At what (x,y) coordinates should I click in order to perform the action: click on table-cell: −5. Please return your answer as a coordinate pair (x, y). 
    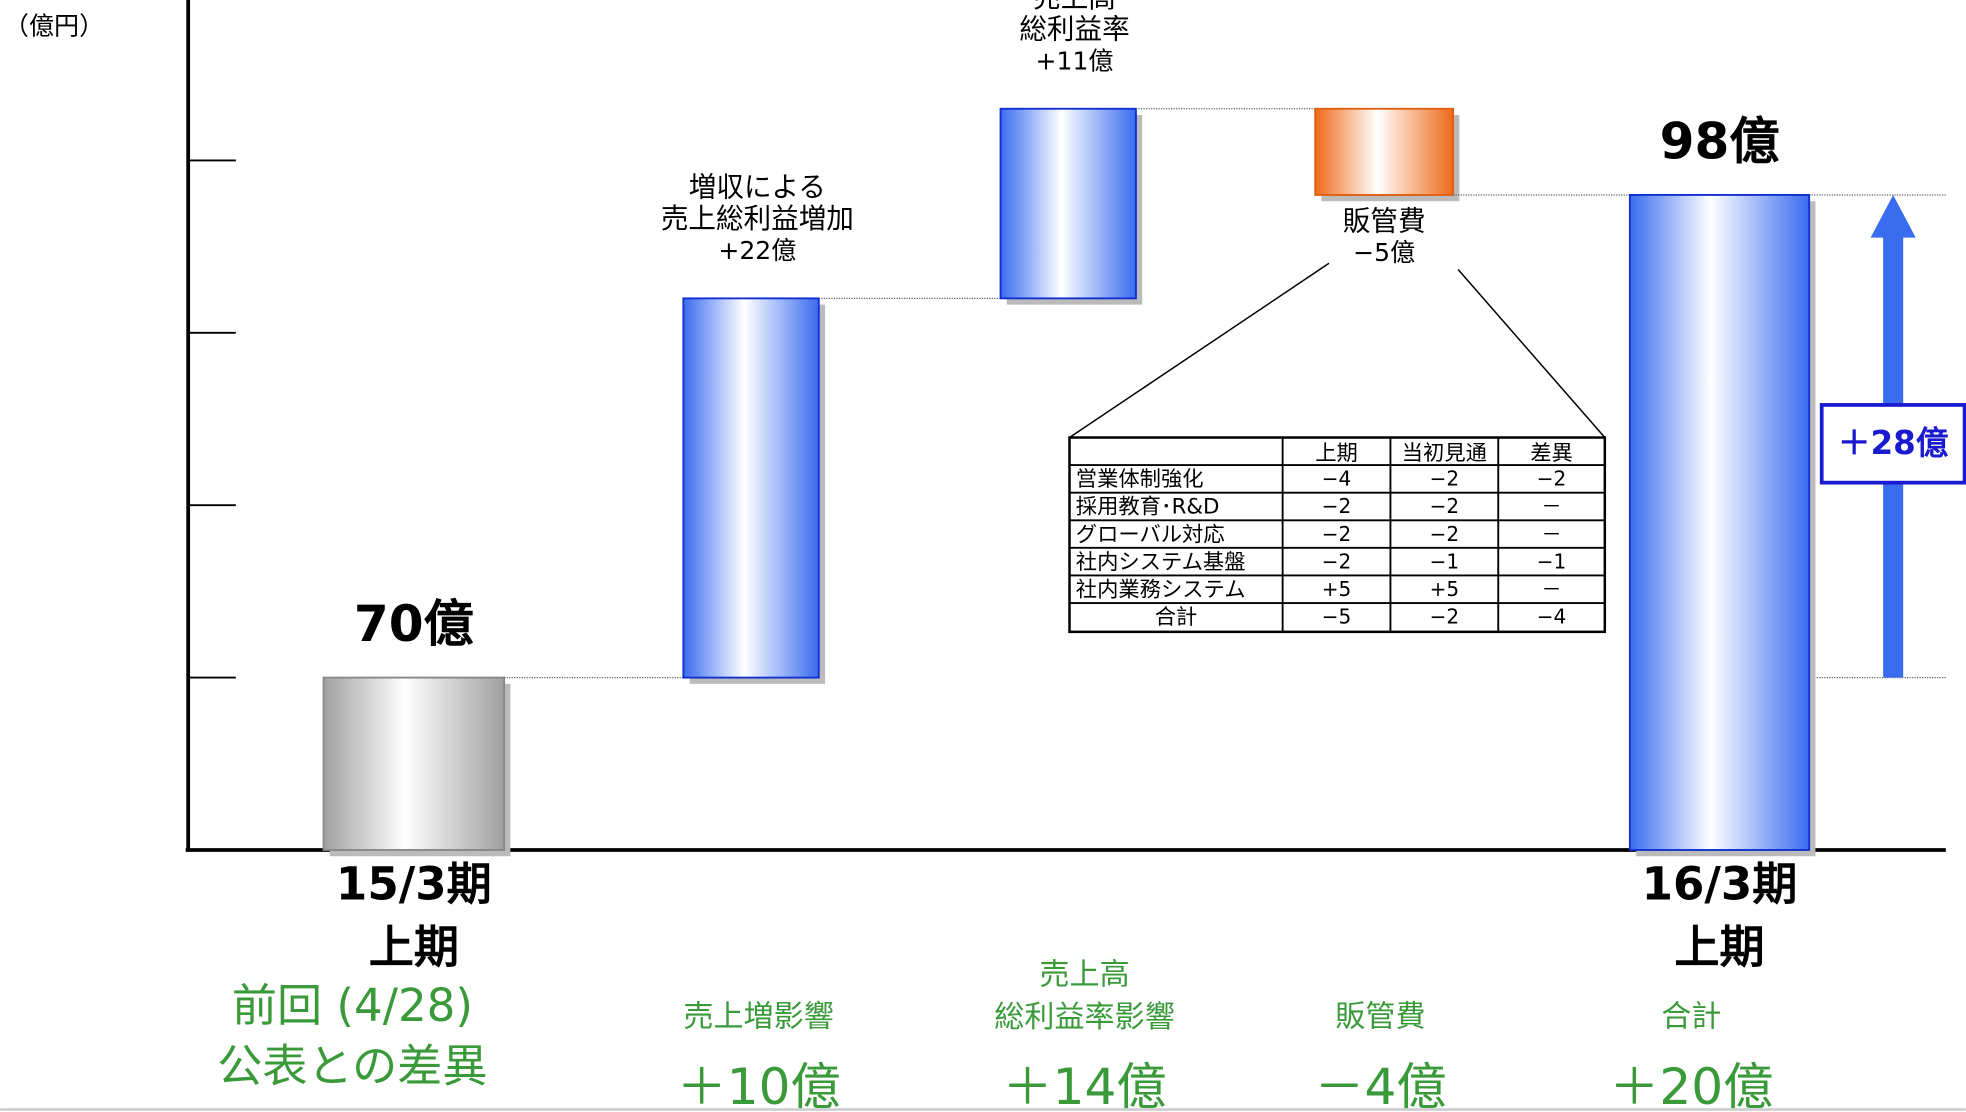
    Looking at the image, I should click on (1337, 617).